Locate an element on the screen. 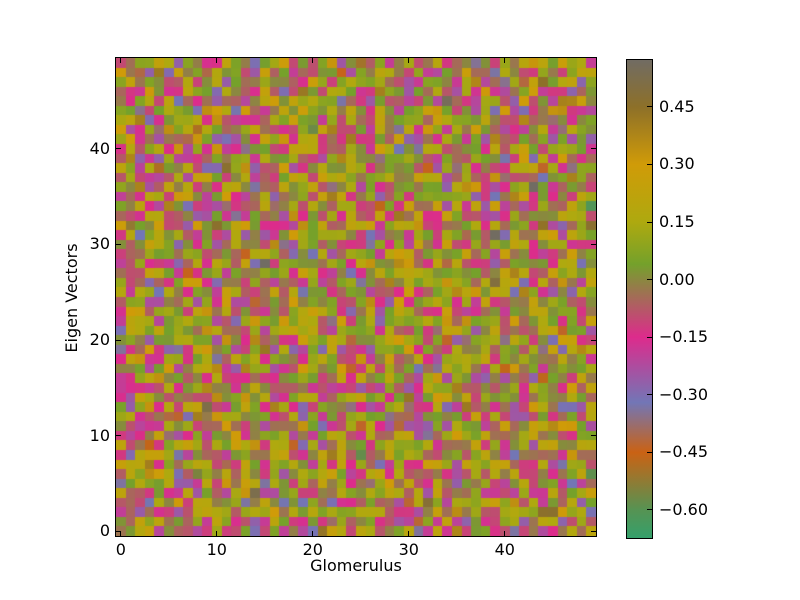 The image size is (800, 600). x-tick-label: 30 is located at coordinates (408, 549).